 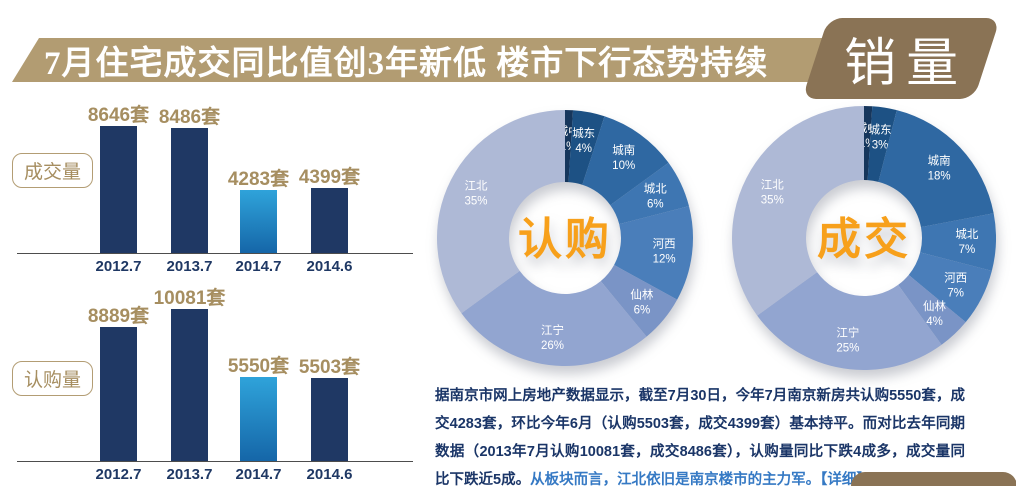 What do you see at coordinates (623, 157) in the screenshot?
I see `slice-label-城南: 城南 10%` at bounding box center [623, 157].